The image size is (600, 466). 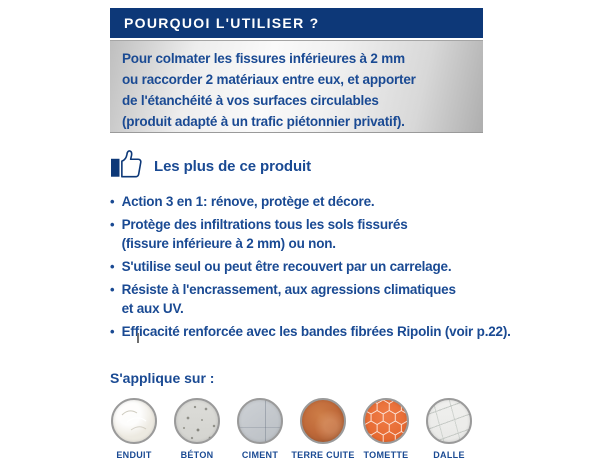 What do you see at coordinates (232, 166) in the screenshot?
I see `advantages-title: Les plus de ce produit` at bounding box center [232, 166].